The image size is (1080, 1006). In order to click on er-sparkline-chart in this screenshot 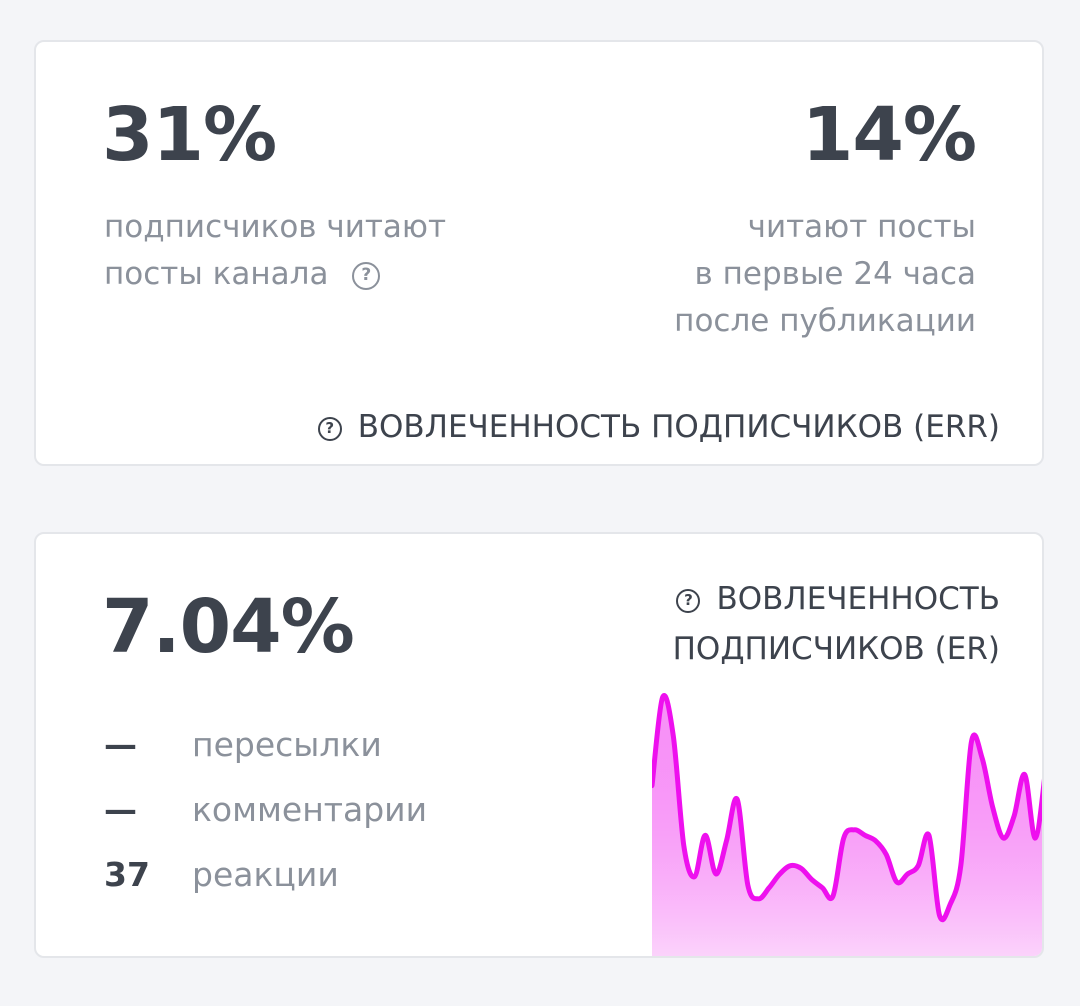, I will do `click(847, 824)`.